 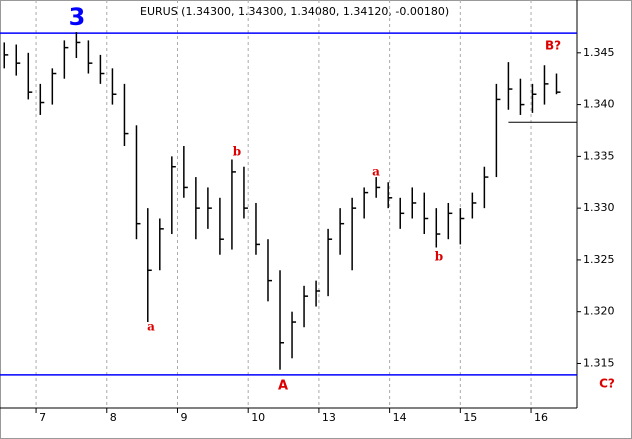 I want to click on x-tick-label: 9, so click(x=183, y=417).